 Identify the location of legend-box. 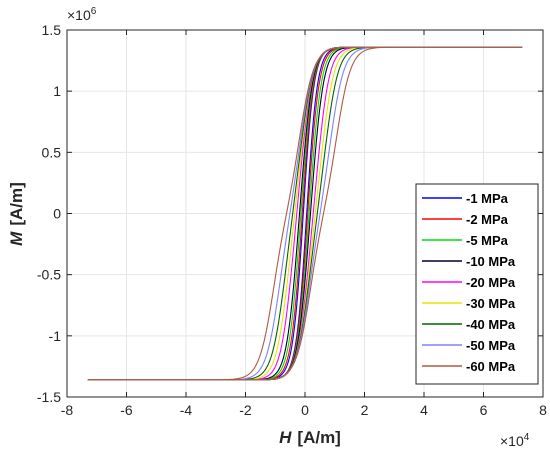
(477, 284).